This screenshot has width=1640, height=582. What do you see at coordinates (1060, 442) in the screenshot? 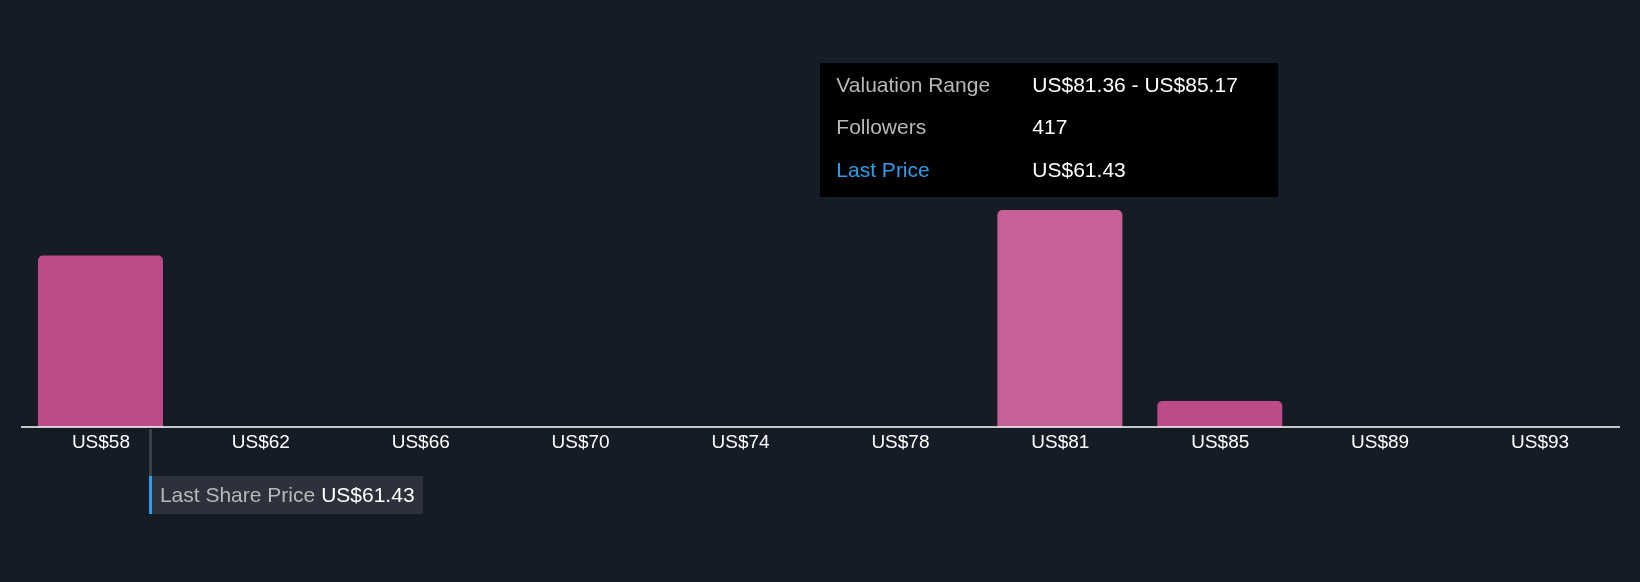
I see `x-tick-label: US$81` at bounding box center [1060, 442].